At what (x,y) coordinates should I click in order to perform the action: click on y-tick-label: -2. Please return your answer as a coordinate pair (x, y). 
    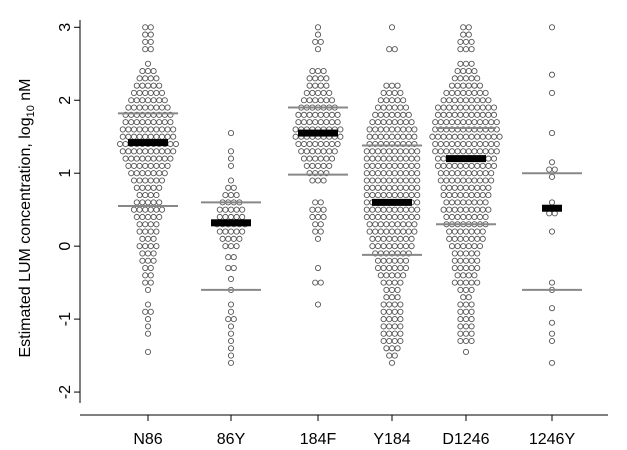
    Looking at the image, I should click on (65, 392).